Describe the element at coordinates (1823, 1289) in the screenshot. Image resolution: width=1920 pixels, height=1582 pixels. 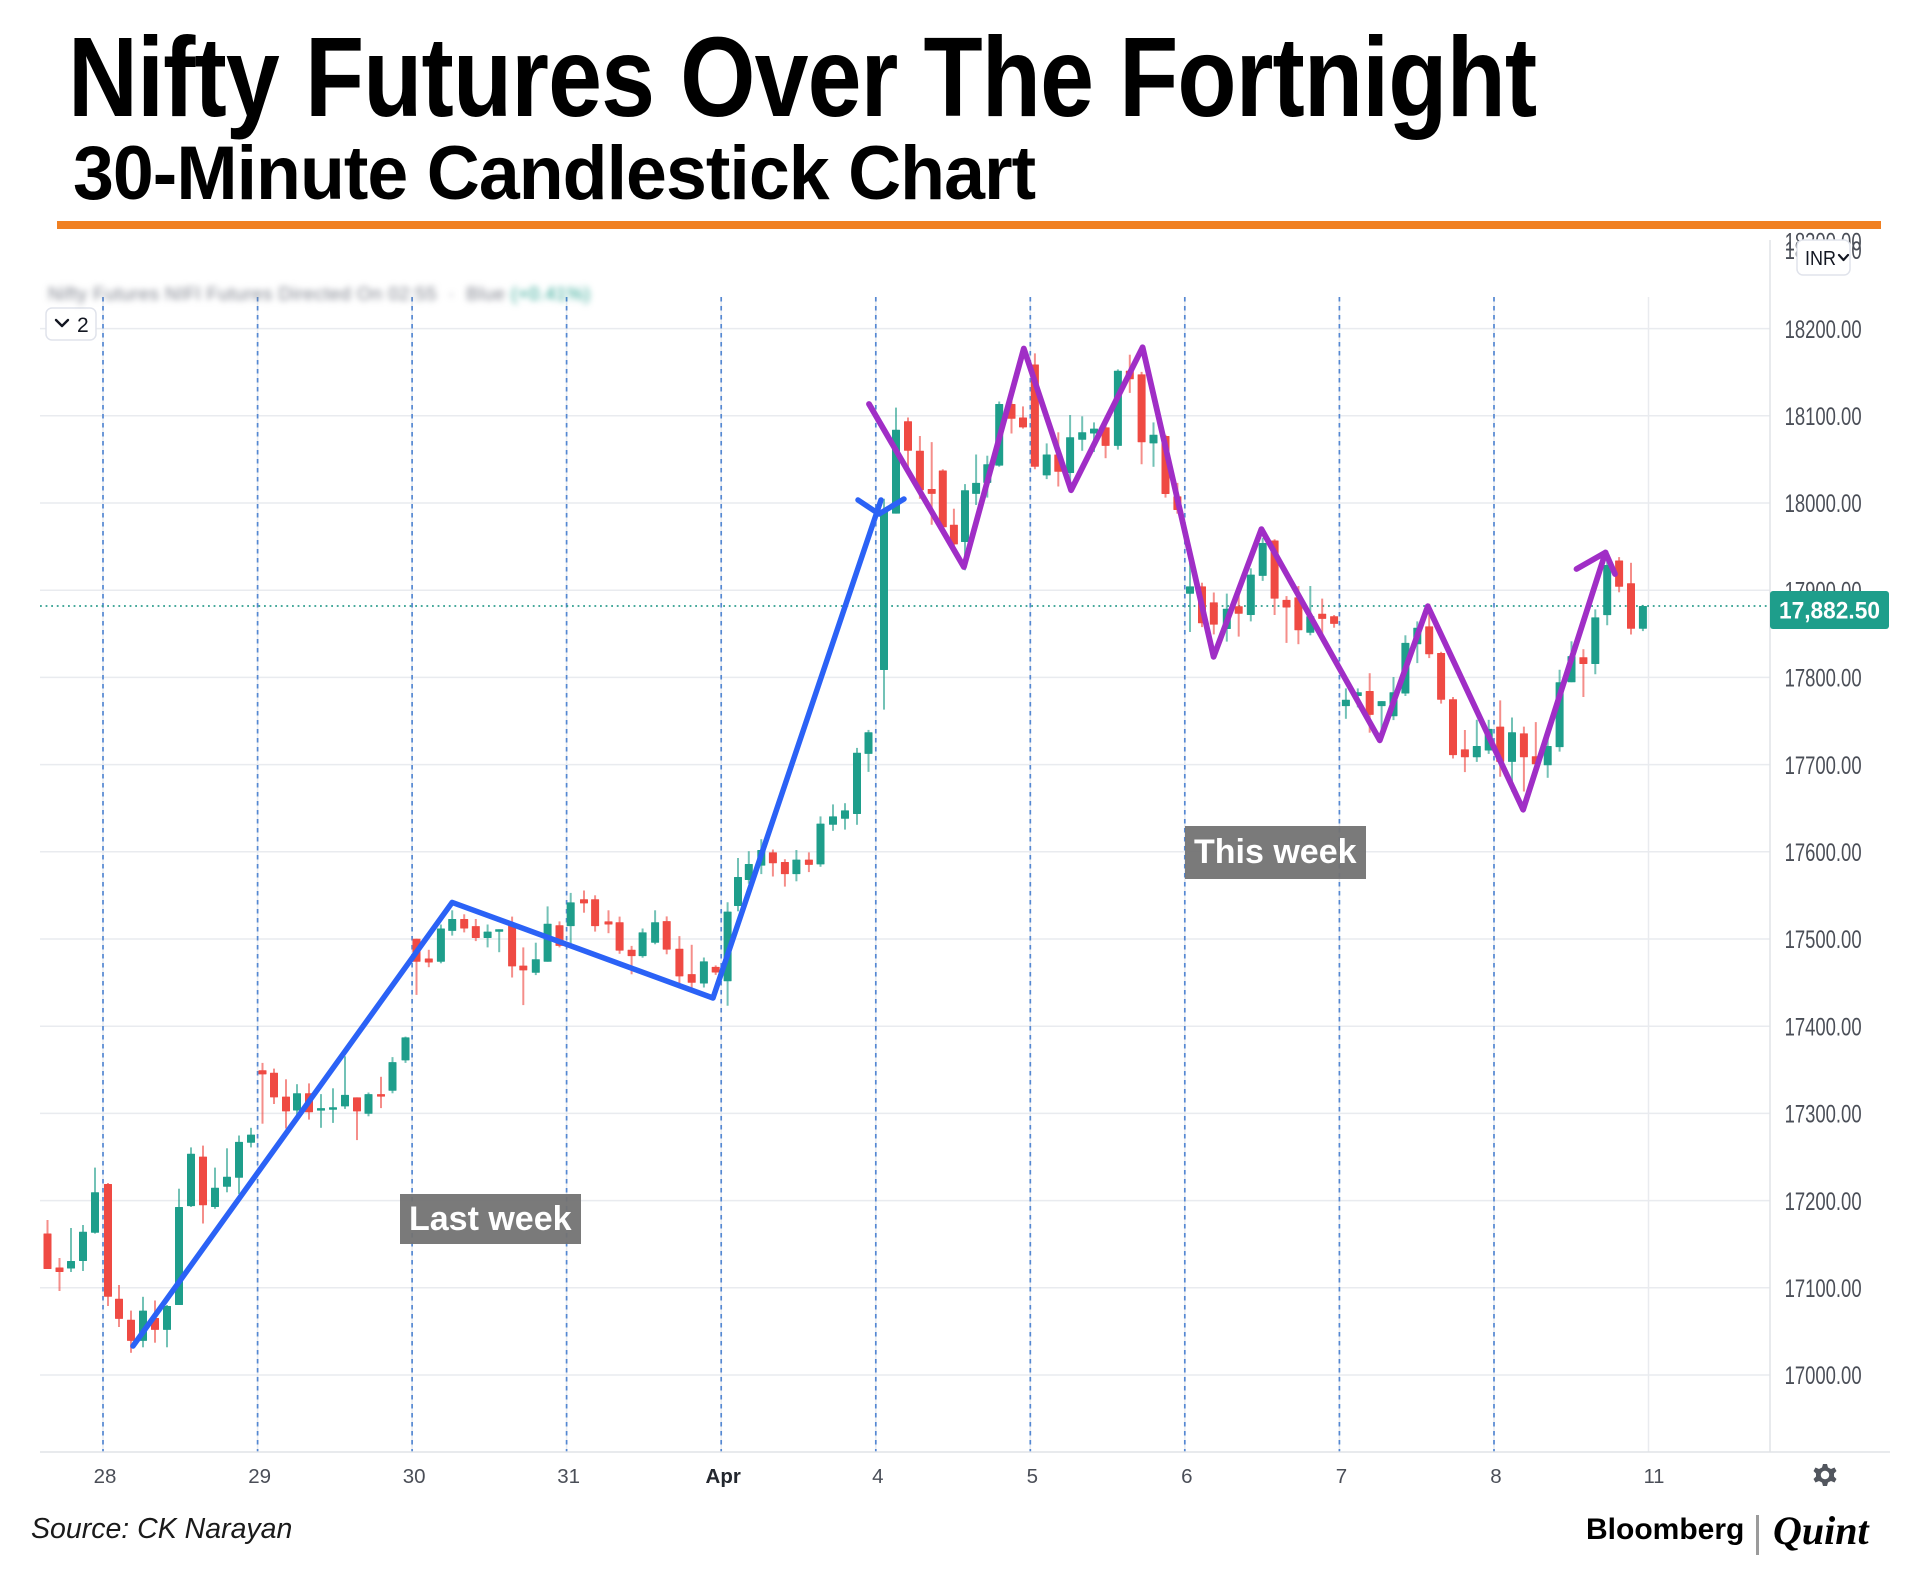
I see `svg-text: 17100.00` at that location.